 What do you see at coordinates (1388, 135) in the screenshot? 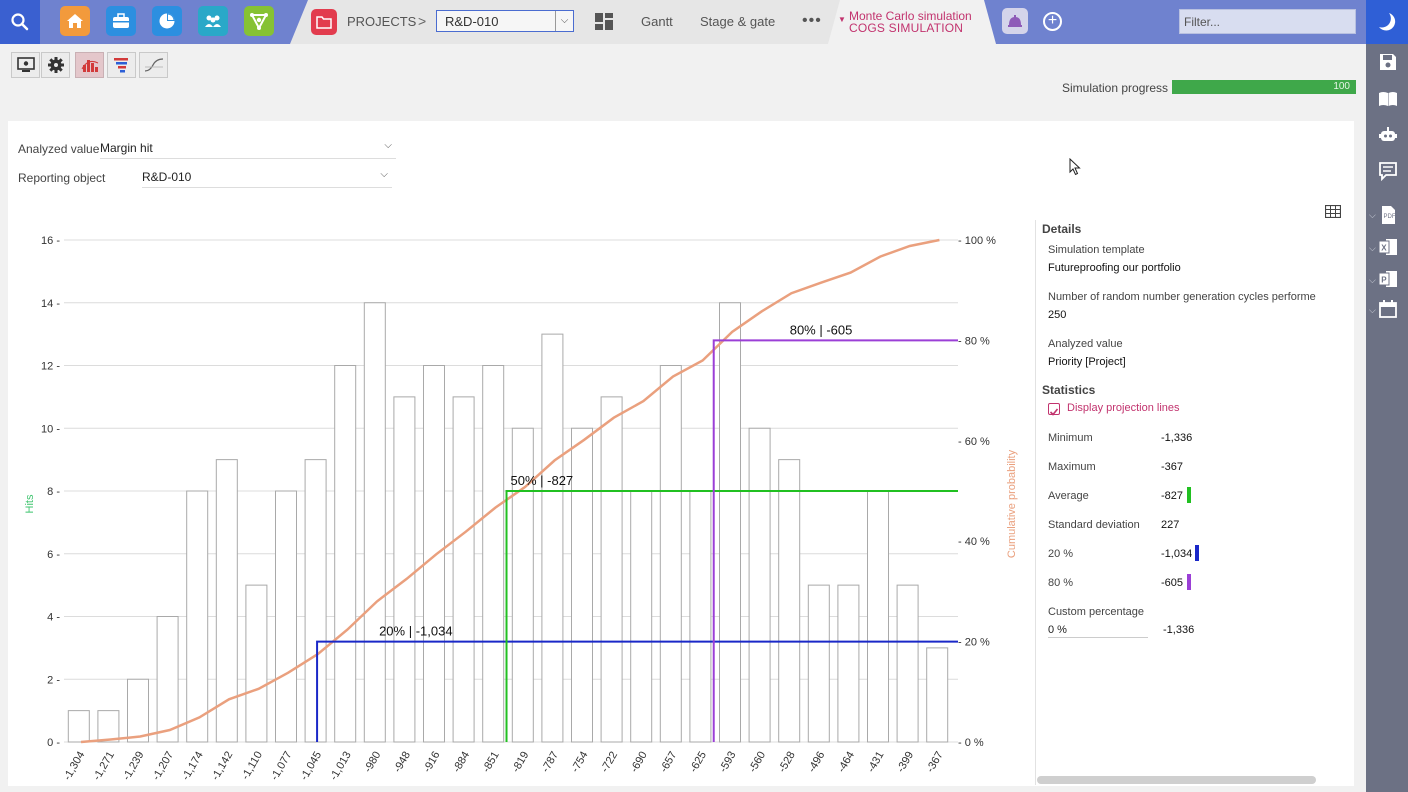
I see `assistant-button` at bounding box center [1388, 135].